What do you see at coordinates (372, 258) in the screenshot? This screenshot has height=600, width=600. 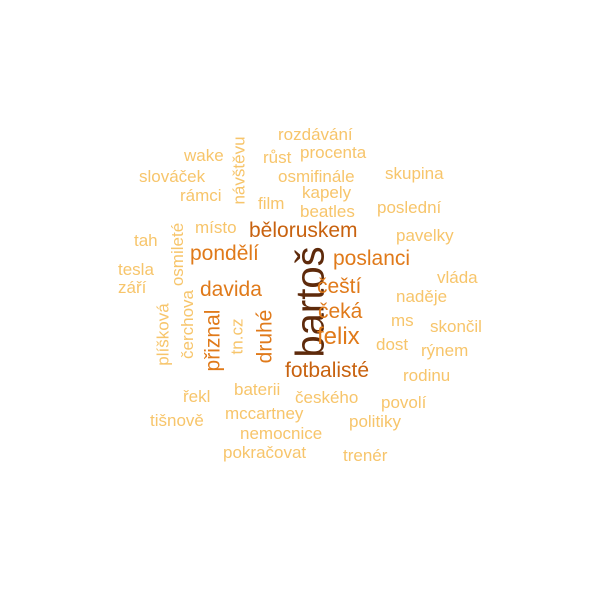 I see `word-poslanci: poslanci` at bounding box center [372, 258].